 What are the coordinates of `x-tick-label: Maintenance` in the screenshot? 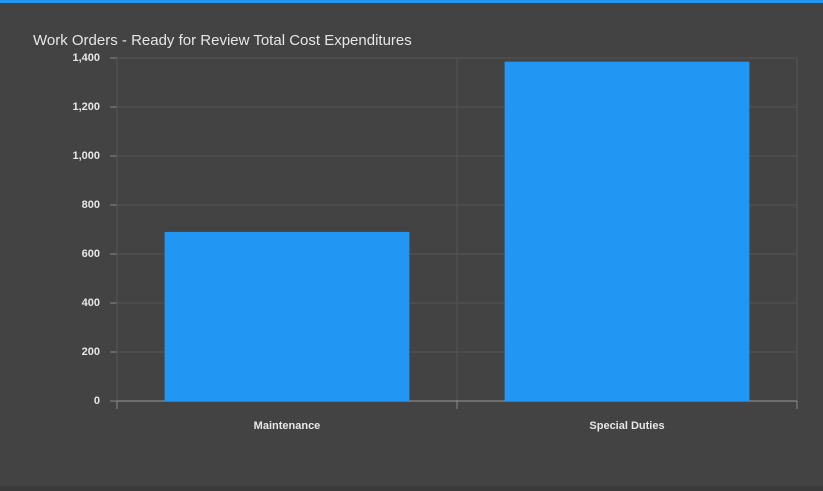 It's located at (287, 426).